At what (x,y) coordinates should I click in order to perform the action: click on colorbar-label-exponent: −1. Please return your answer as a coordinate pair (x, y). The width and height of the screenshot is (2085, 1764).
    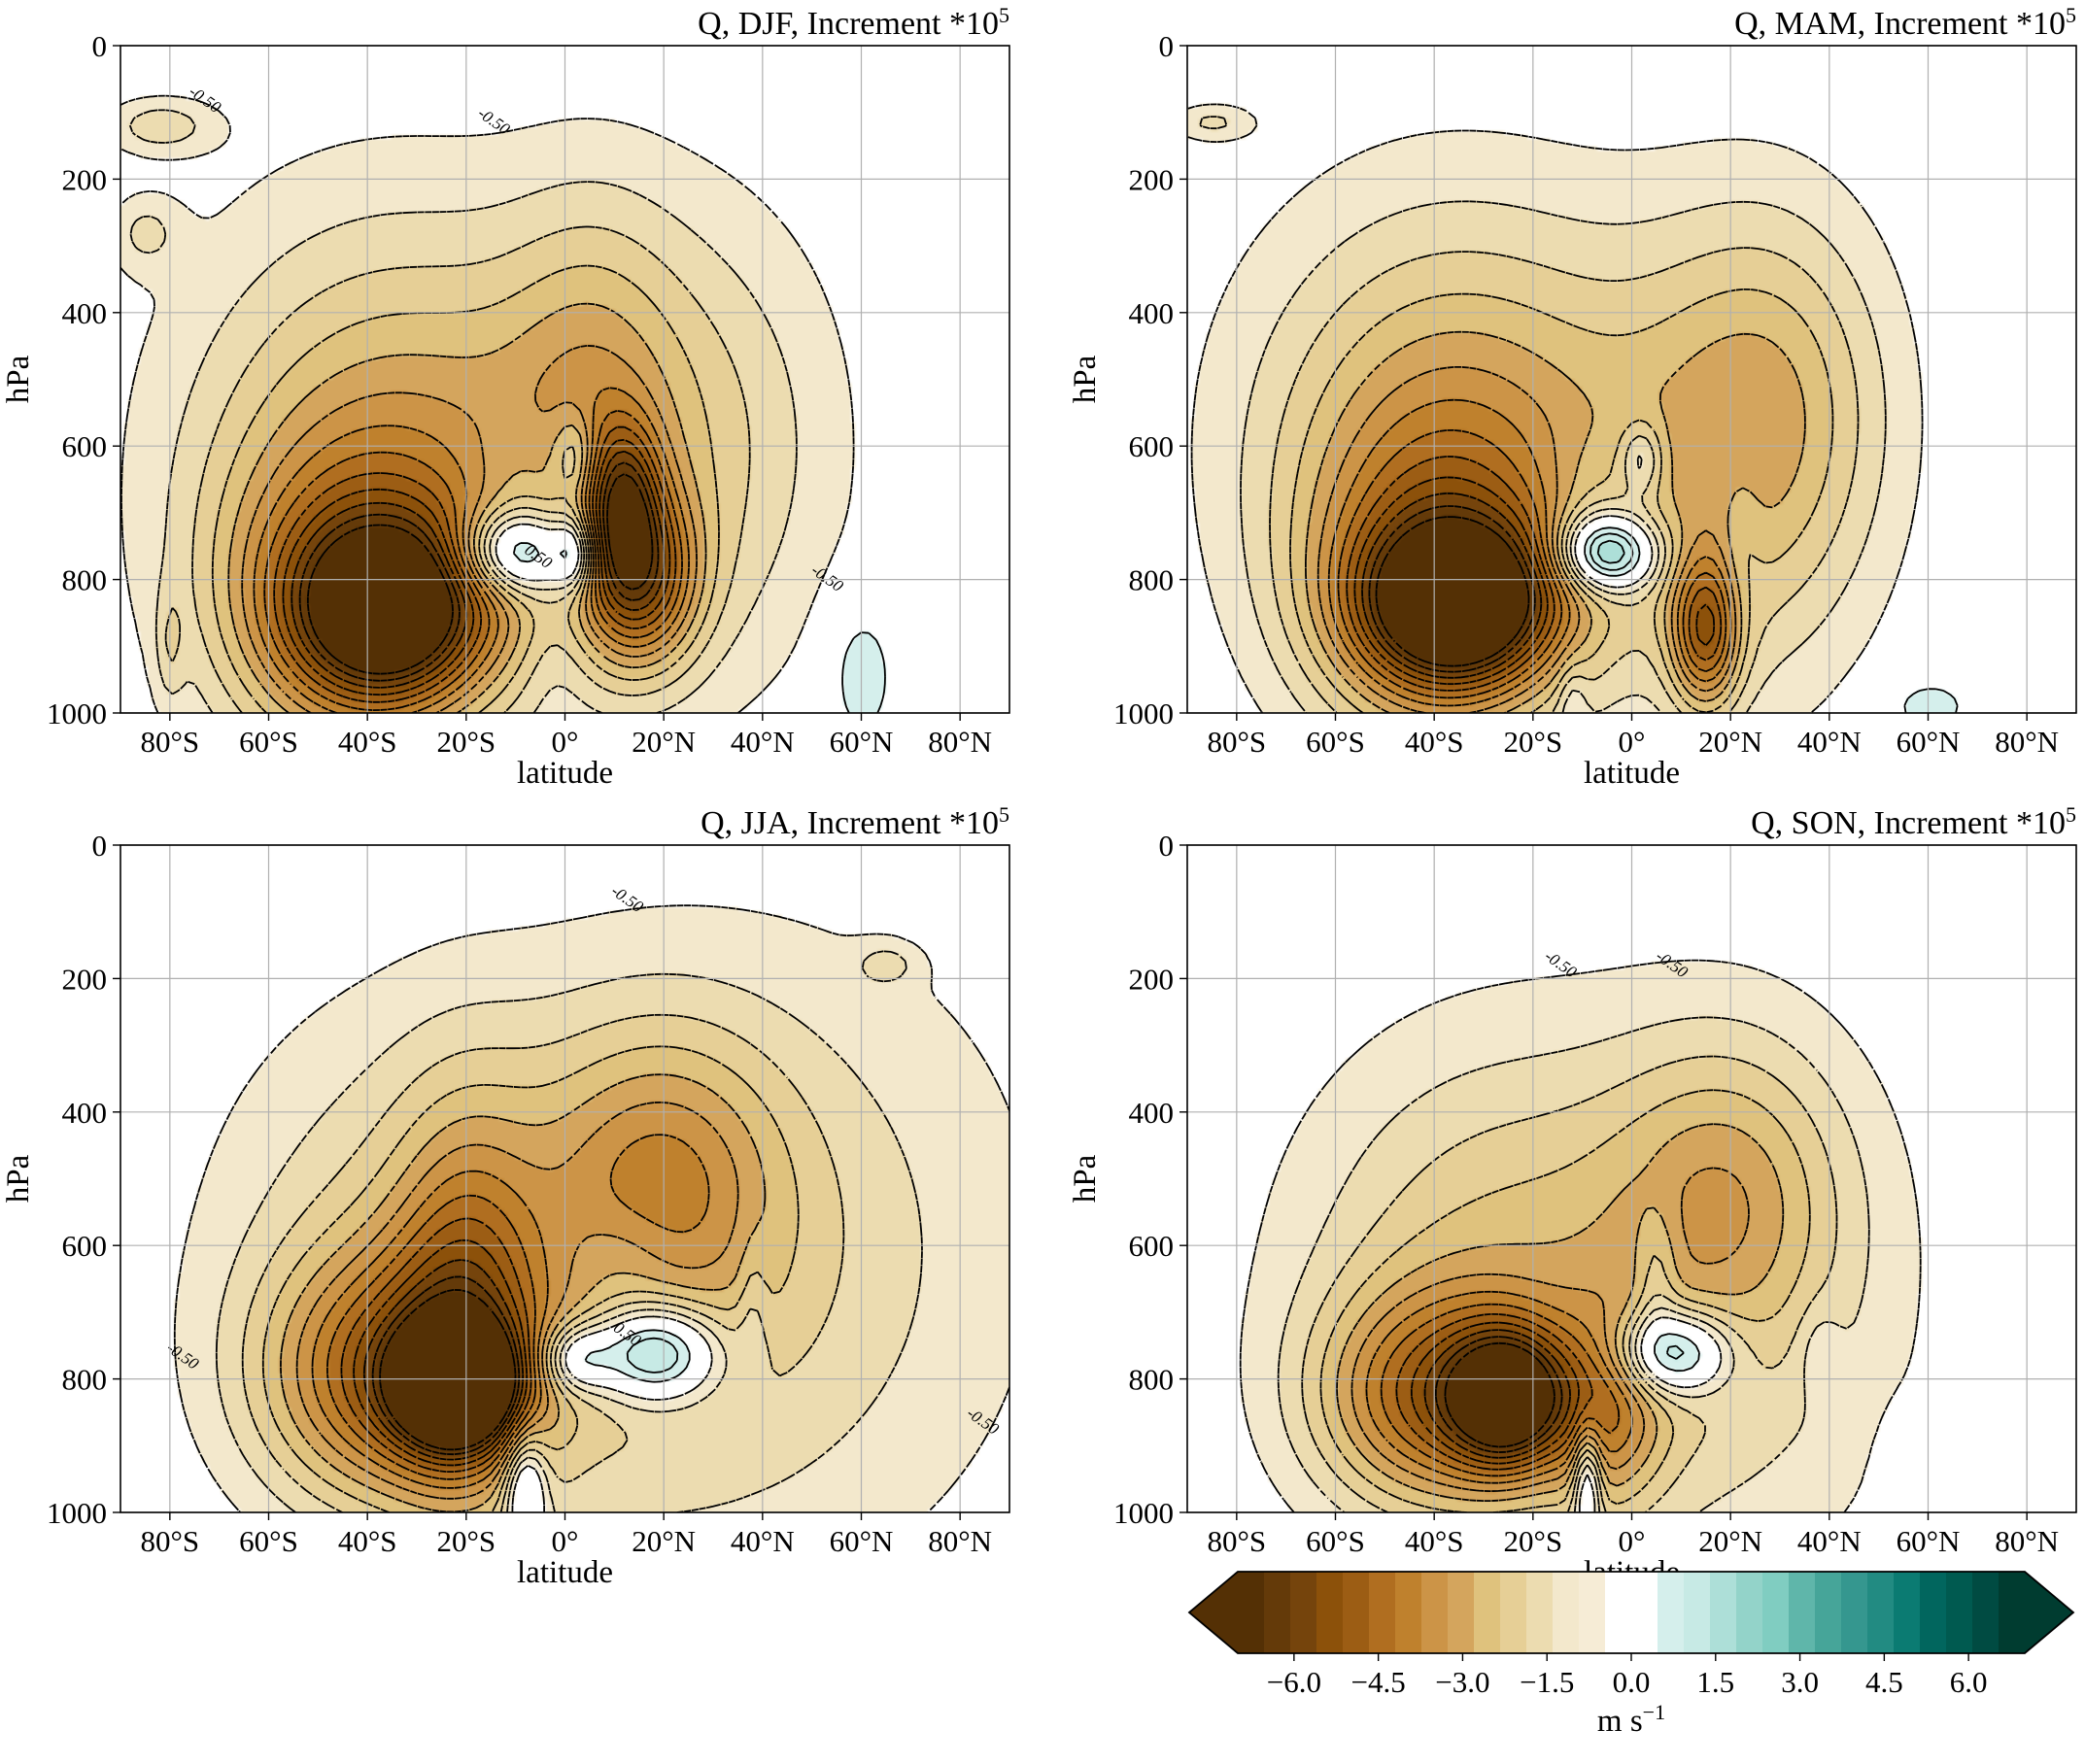
    Looking at the image, I should click on (1654, 1712).